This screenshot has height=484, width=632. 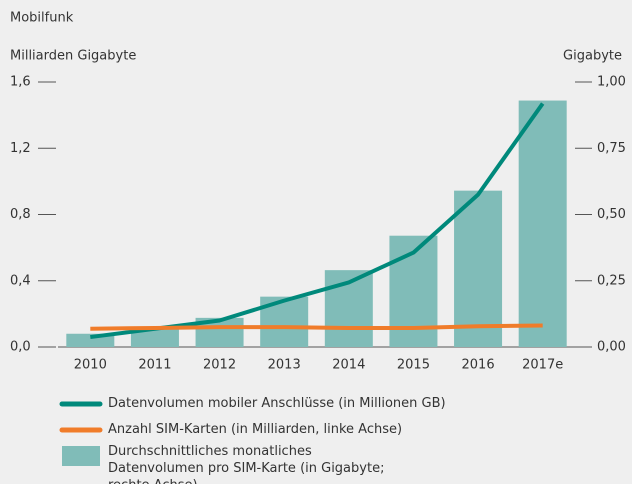 What do you see at coordinates (219, 365) in the screenshot?
I see `x-tick-label: 2012` at bounding box center [219, 365].